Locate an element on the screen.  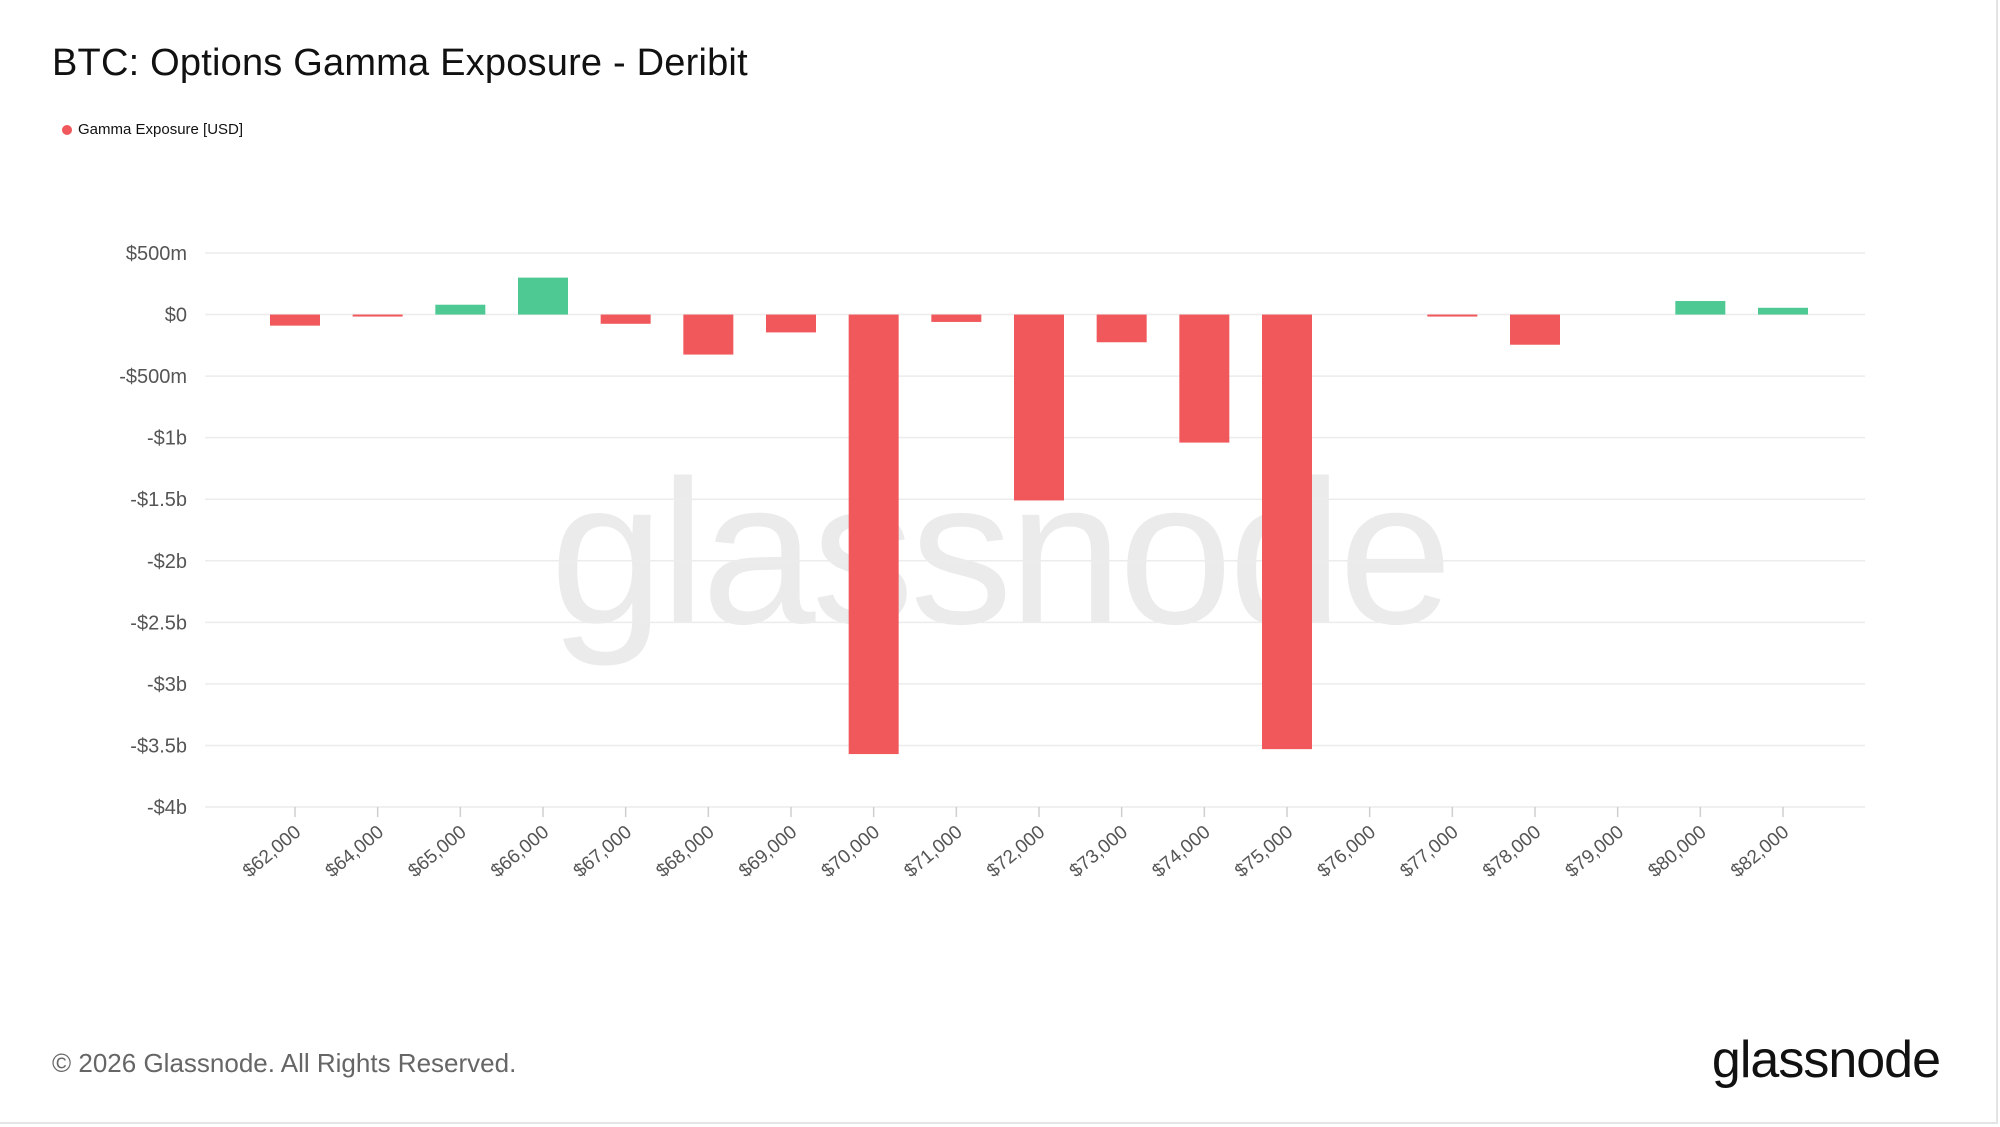
x-tick-label: $73,000 is located at coordinates (1099, 852).